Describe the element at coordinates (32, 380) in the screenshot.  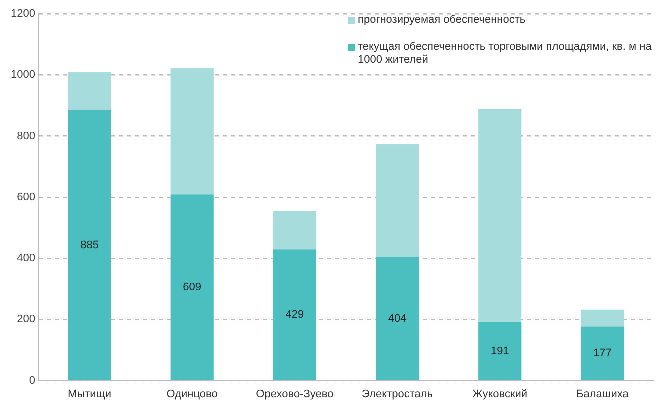
I see `y-tick-label: 0` at that location.